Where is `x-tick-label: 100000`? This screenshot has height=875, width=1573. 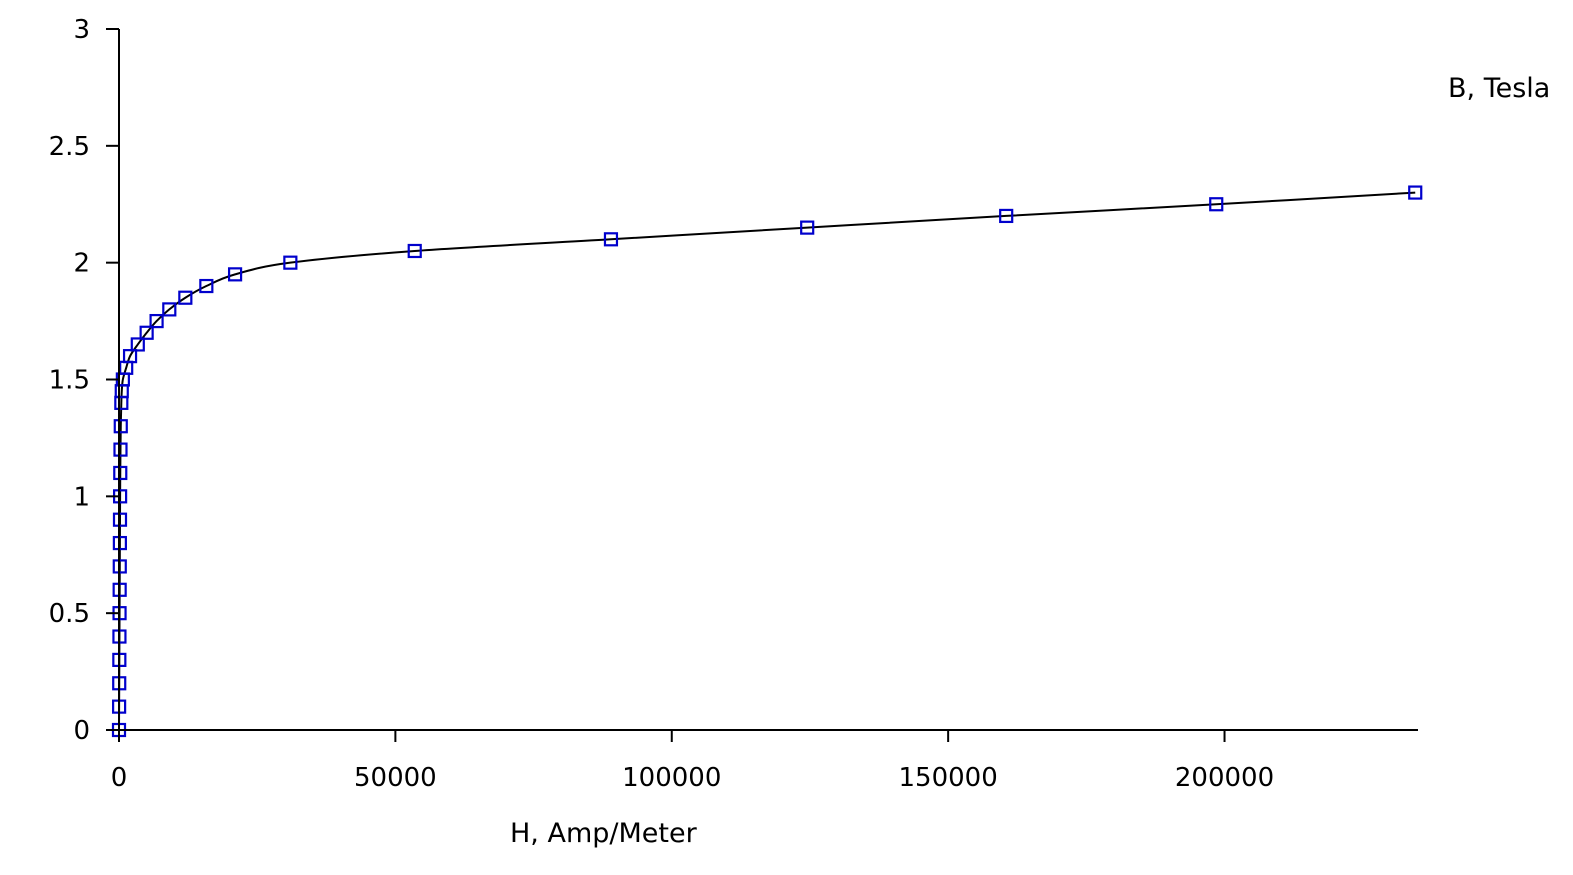
x-tick-label: 100000 is located at coordinates (671, 778).